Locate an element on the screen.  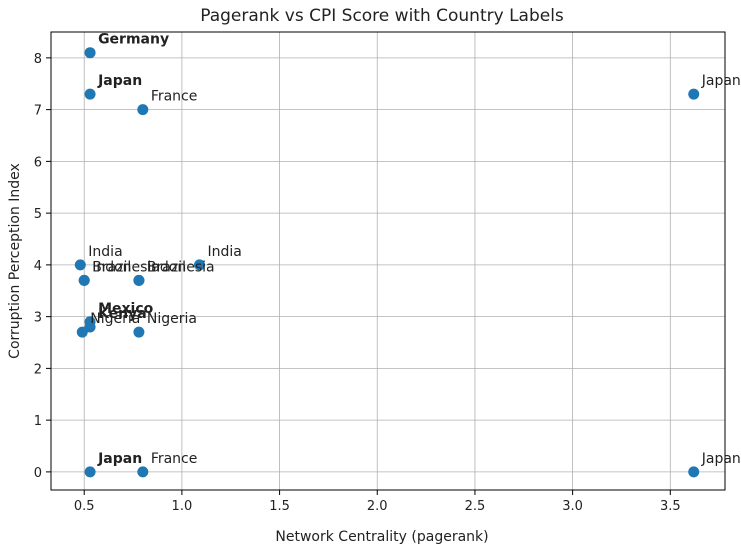
x-tick-label: 3.0 is located at coordinates (572, 506).